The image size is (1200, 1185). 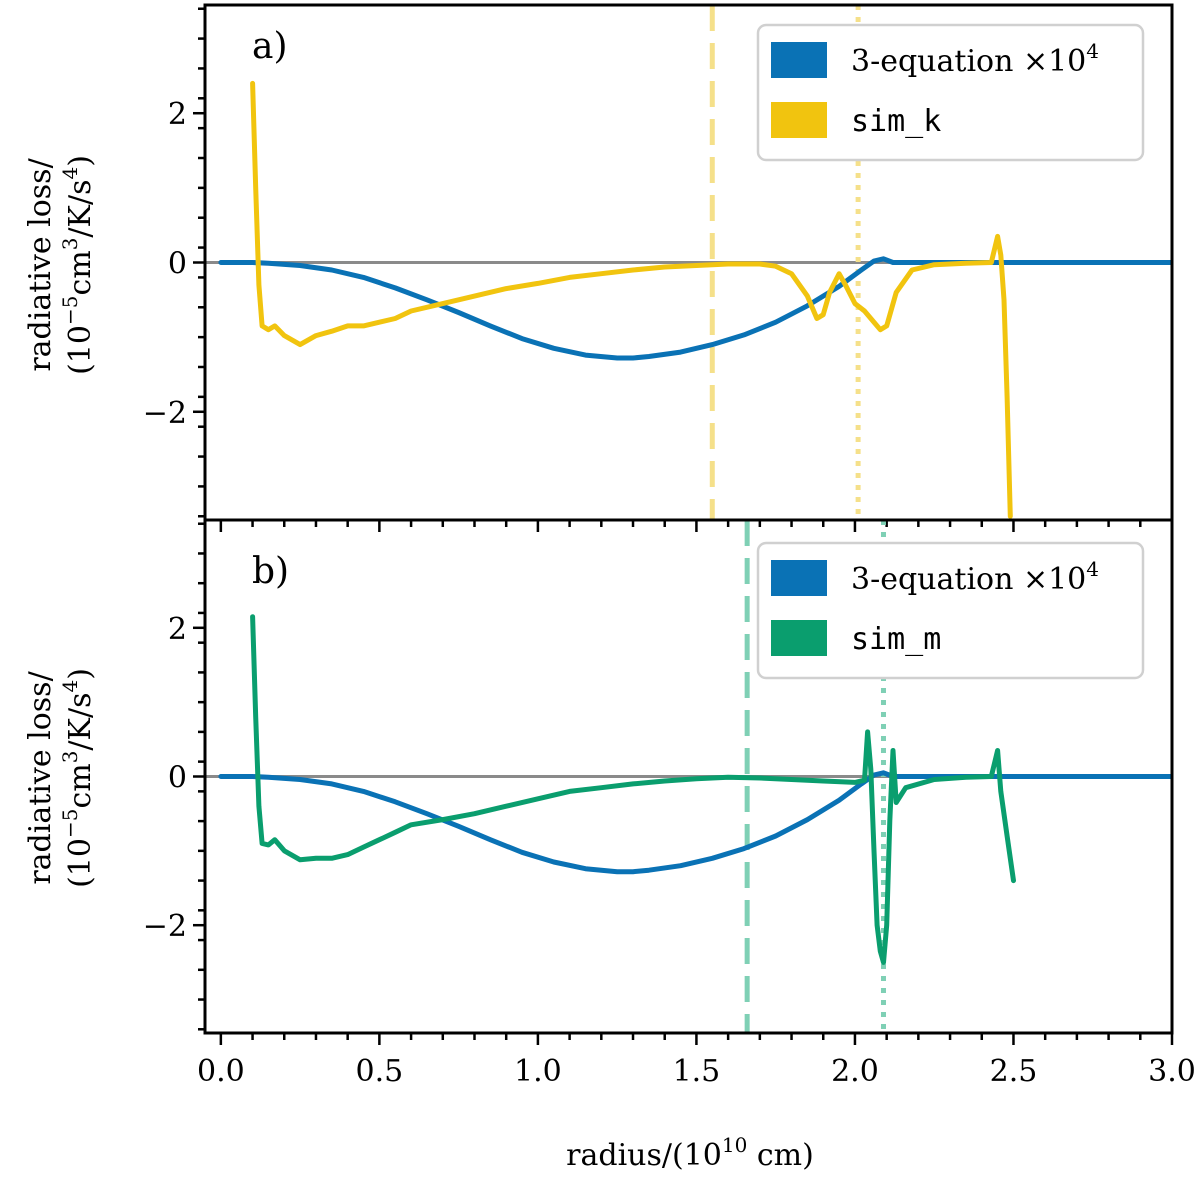 I want to click on x-tick-label: 2.5, so click(x=1014, y=1071).